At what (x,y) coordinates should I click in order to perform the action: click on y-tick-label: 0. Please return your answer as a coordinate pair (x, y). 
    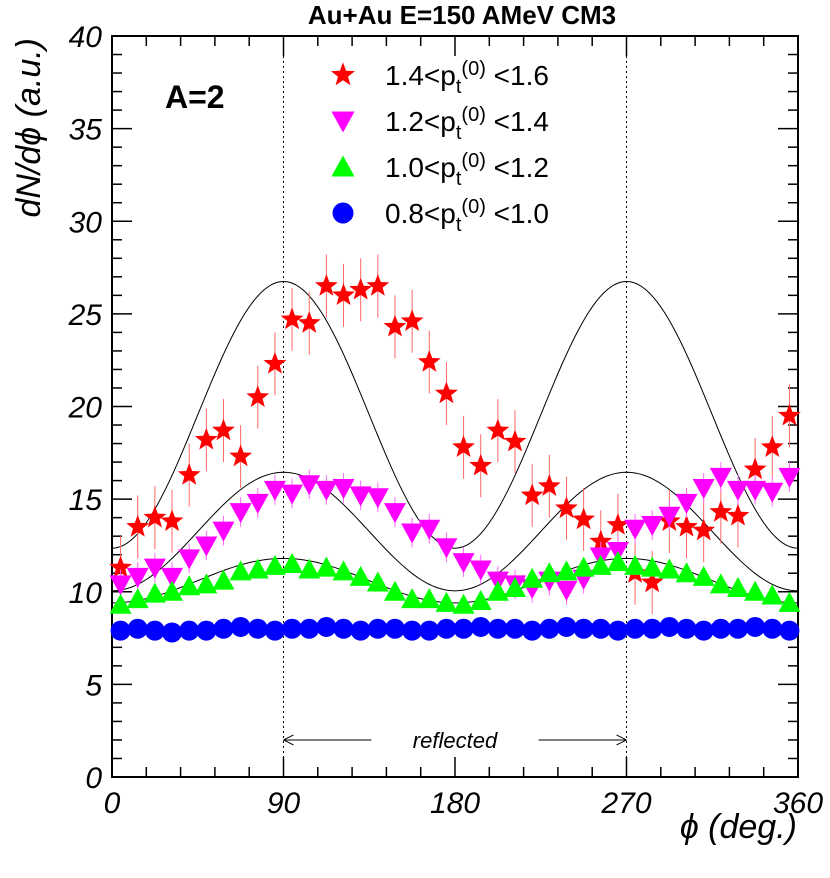
    Looking at the image, I should click on (93, 778).